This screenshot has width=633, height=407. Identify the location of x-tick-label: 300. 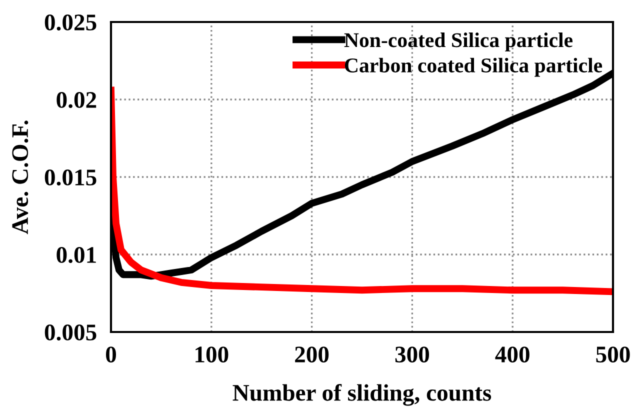
(412, 354).